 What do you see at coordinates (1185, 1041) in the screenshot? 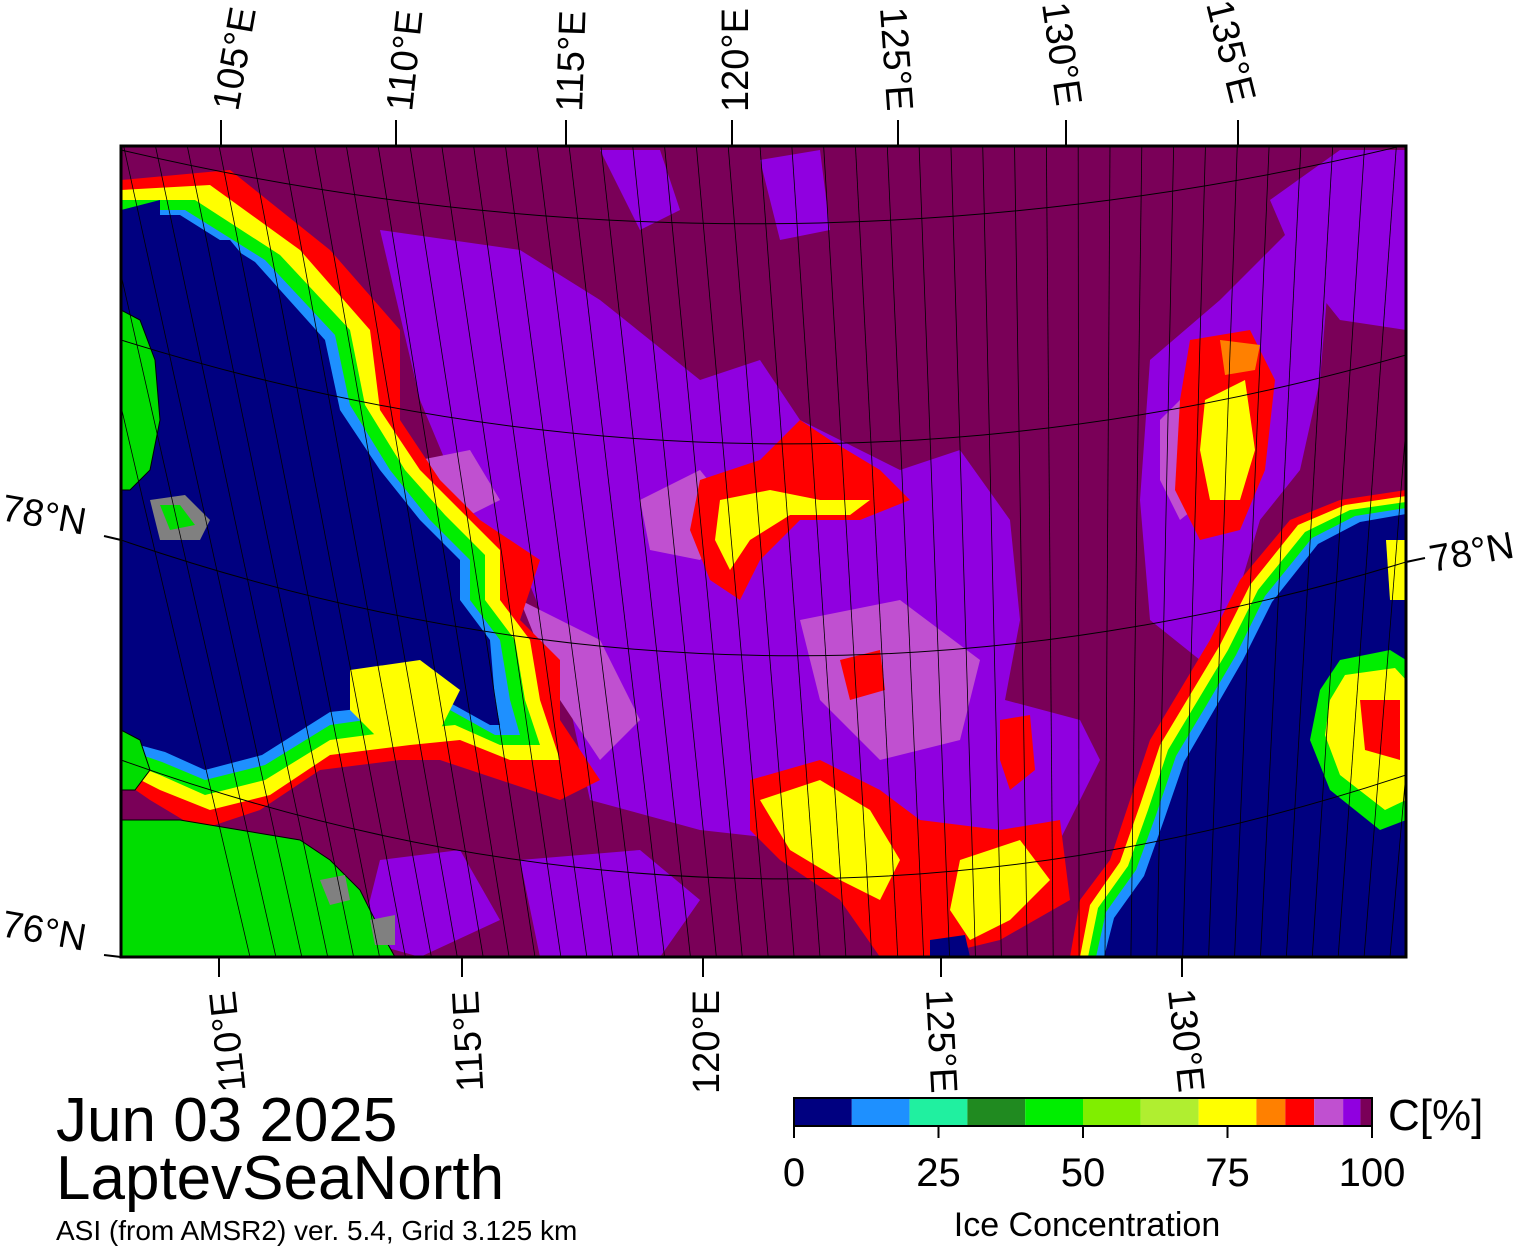
I see `bottom-lon-label: 130°E` at bounding box center [1185, 1041].